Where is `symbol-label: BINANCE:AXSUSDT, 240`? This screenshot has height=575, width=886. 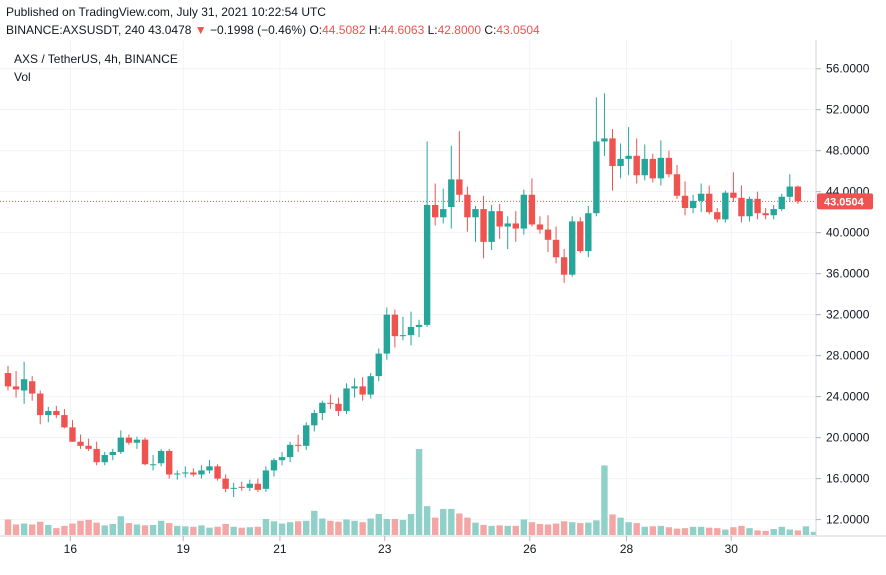 symbol-label: BINANCE:AXSUSDT, 240 is located at coordinates (75, 30).